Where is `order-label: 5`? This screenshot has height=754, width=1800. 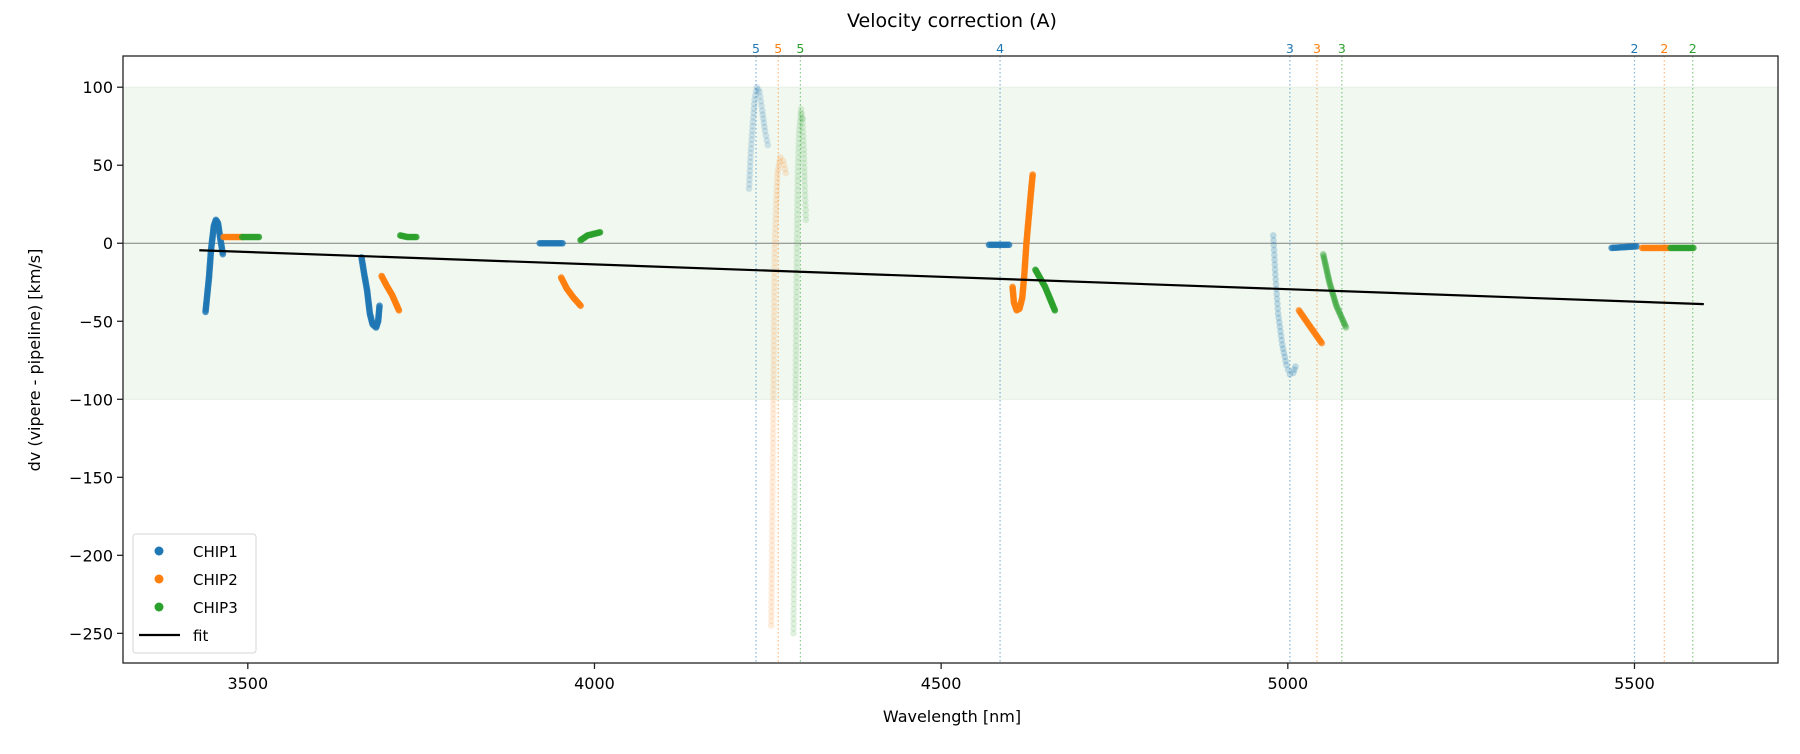 order-label: 5 is located at coordinates (756, 48).